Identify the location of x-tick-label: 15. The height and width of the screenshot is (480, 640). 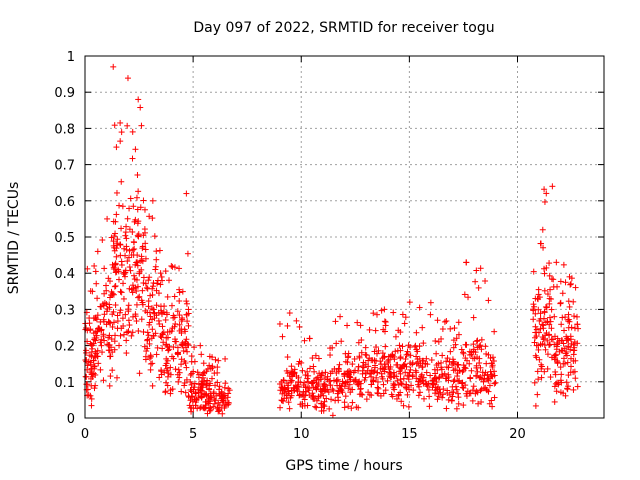
(409, 434).